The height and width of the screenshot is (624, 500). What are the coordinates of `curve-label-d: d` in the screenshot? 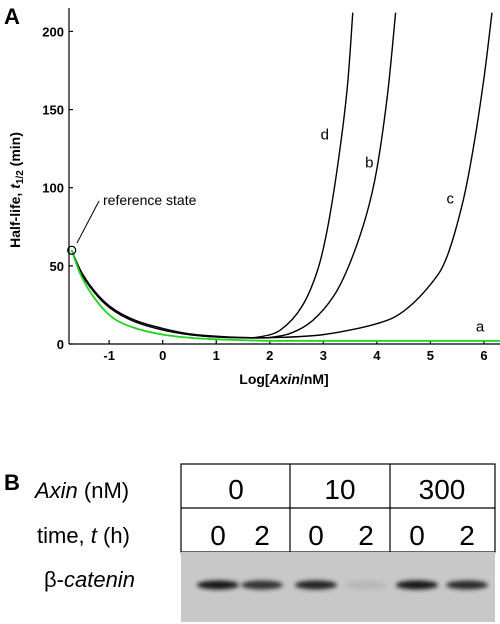 It's located at (325, 134).